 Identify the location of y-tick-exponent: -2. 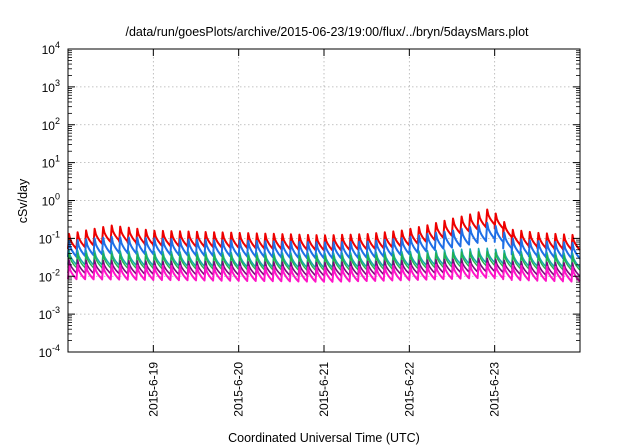
(56, 272).